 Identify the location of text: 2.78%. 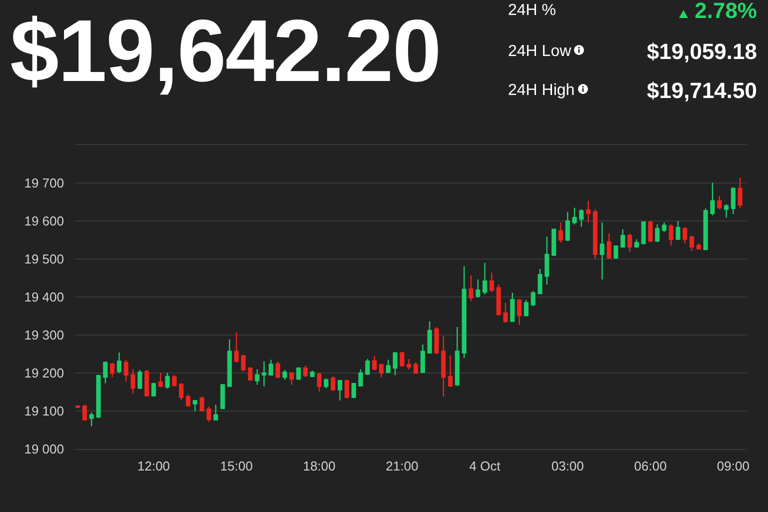
(725, 11).